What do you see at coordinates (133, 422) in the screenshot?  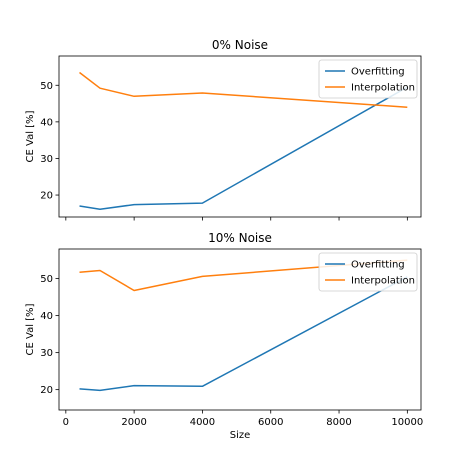 I see `x-tick-label: 2000` at bounding box center [133, 422].